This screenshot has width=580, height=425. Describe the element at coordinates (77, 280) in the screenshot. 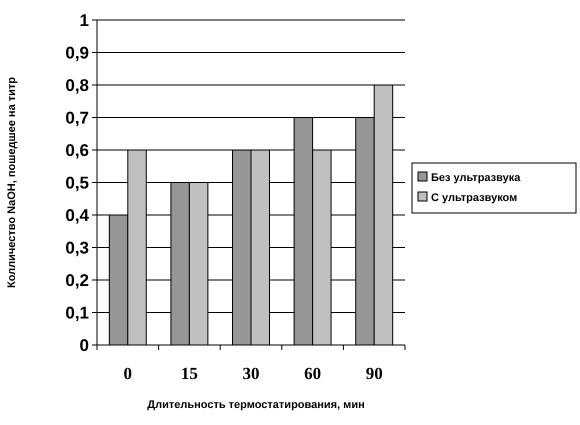

I see `y-tick-label: 0,2` at that location.